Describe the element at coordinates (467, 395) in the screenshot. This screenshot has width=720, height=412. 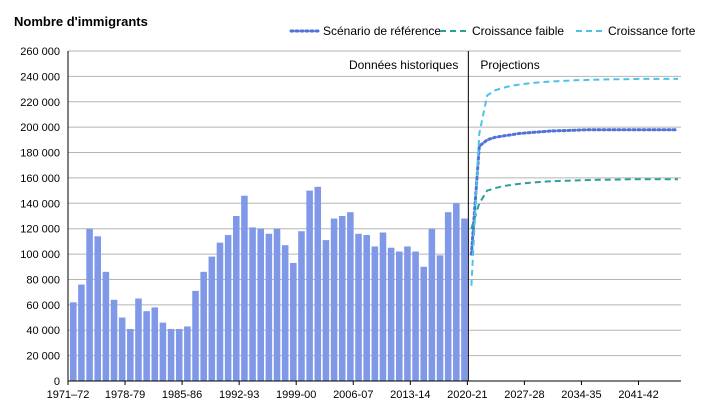
I see `x-tick-label: 2020-21` at that location.